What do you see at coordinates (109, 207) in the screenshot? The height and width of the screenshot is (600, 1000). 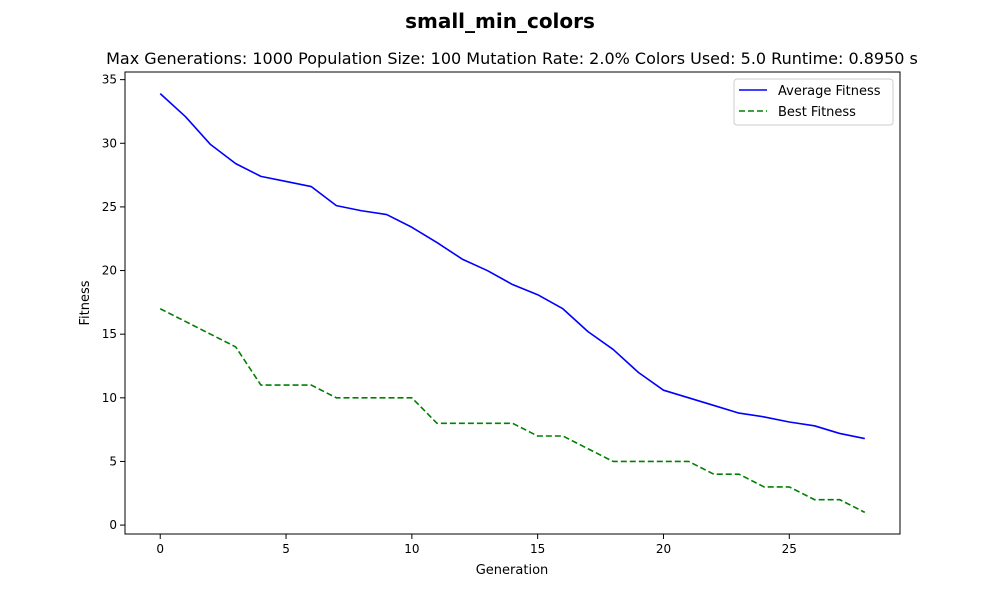 I see `y-tick-label: 25` at bounding box center [109, 207].